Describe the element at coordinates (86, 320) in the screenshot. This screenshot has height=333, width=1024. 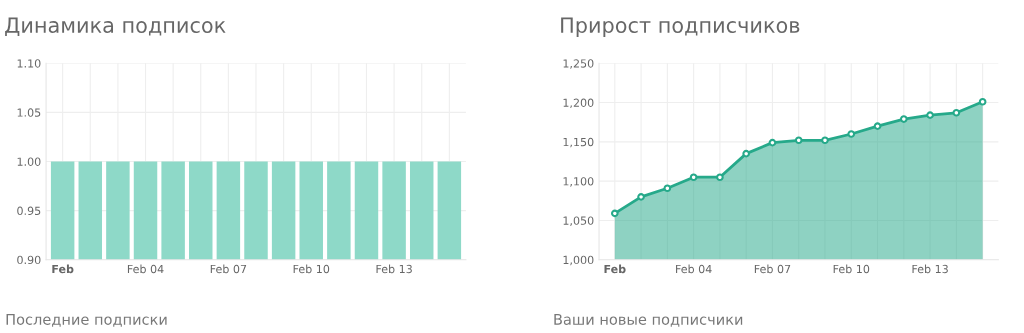
I see `text: Последние подписки` at that location.